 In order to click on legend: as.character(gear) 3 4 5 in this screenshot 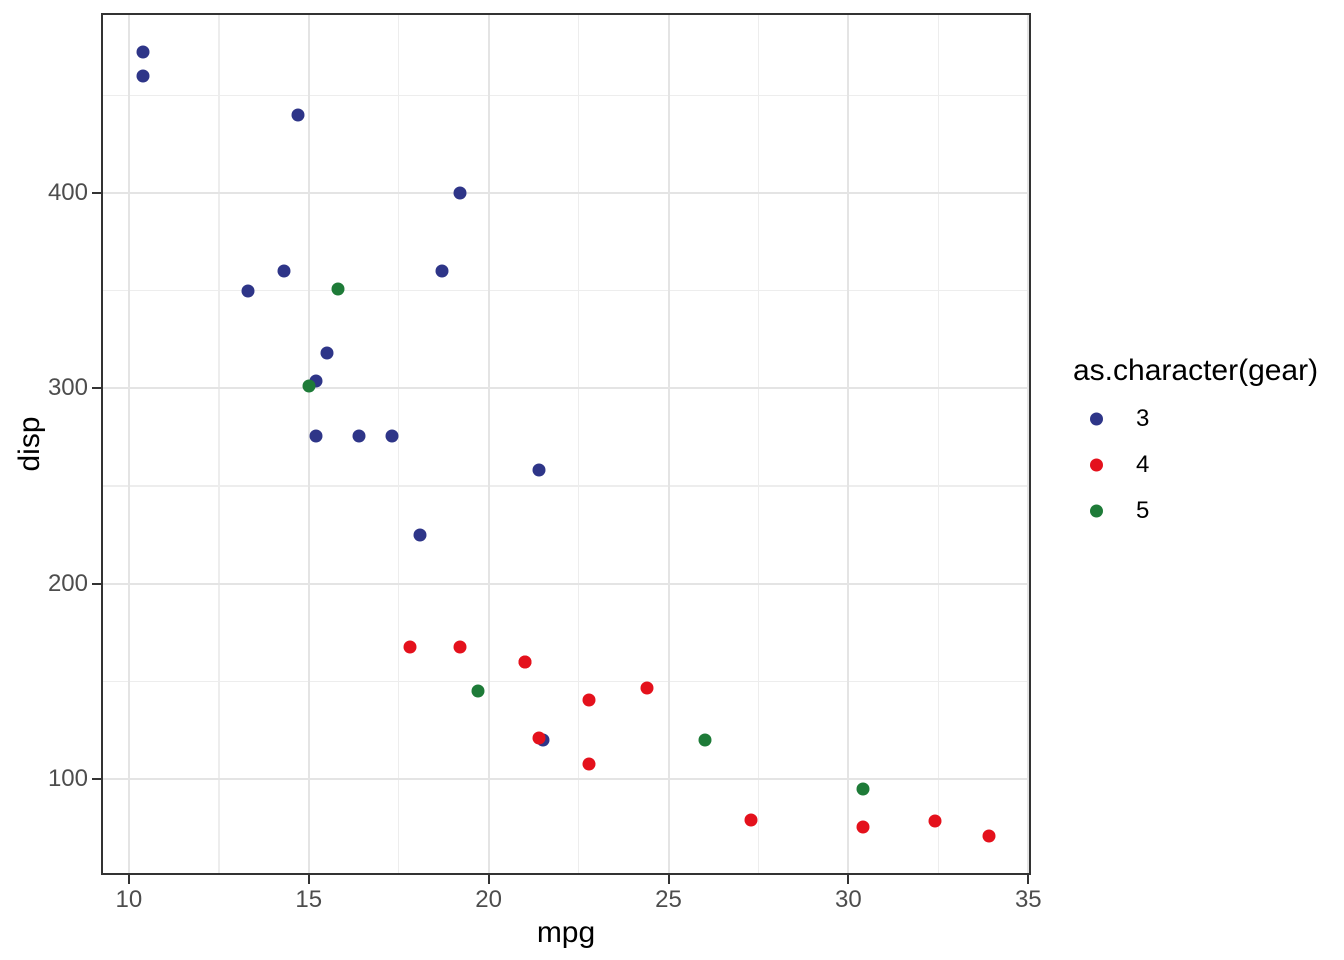, I will do `click(1195, 444)`.